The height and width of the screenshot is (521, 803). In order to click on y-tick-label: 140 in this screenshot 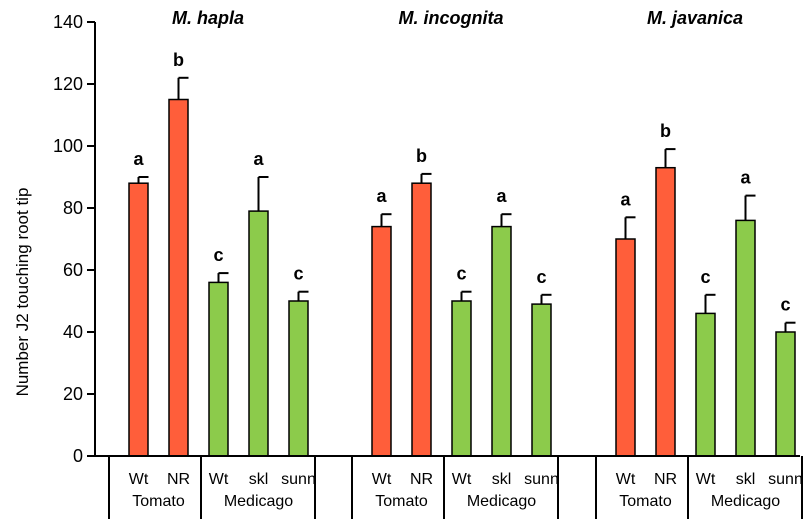, I will do `click(68, 22)`.